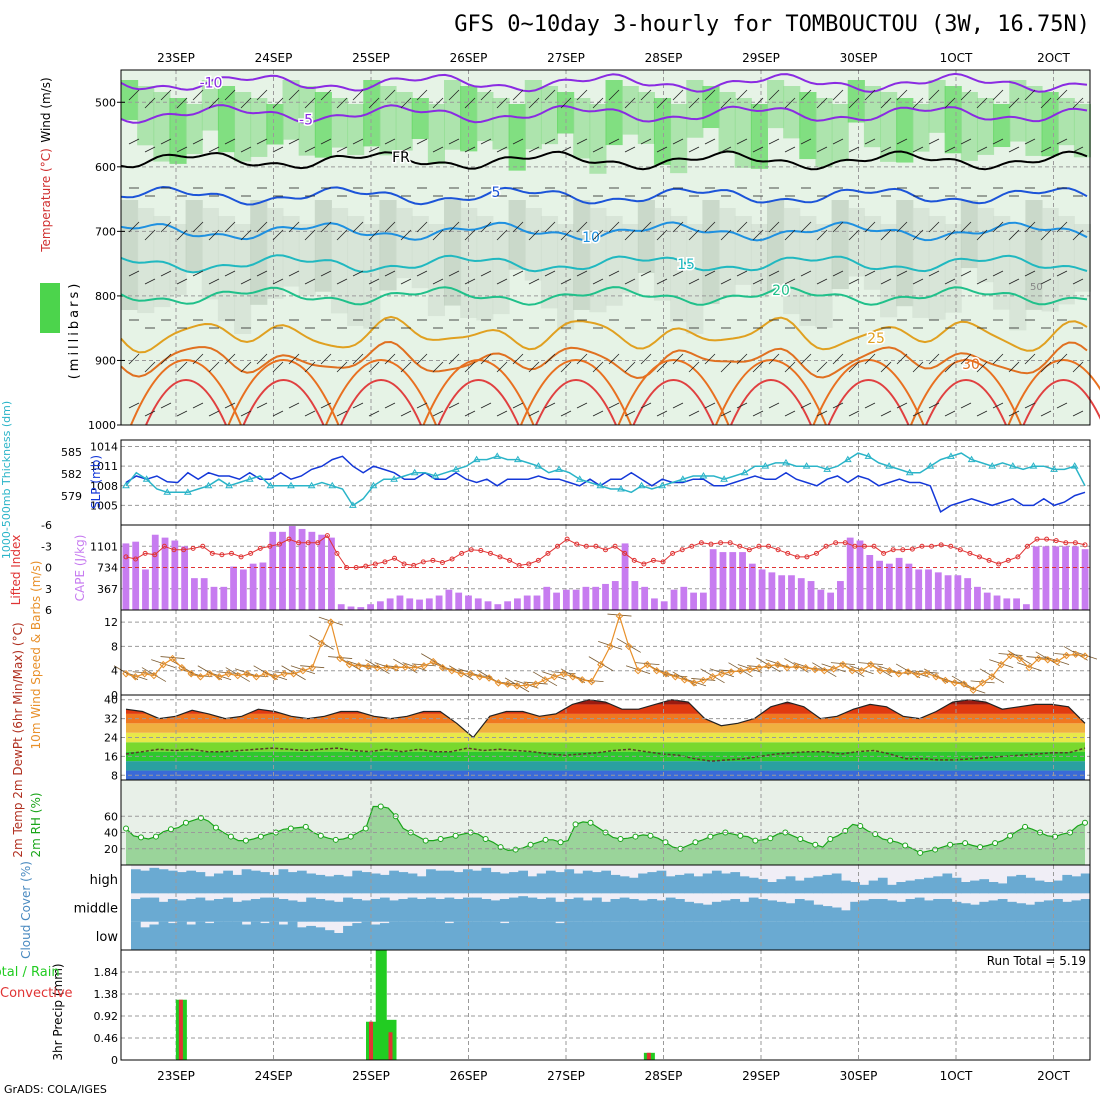 This screenshot has width=1100, height=1100. I want to click on li-tick-label: 0, so click(48, 568).